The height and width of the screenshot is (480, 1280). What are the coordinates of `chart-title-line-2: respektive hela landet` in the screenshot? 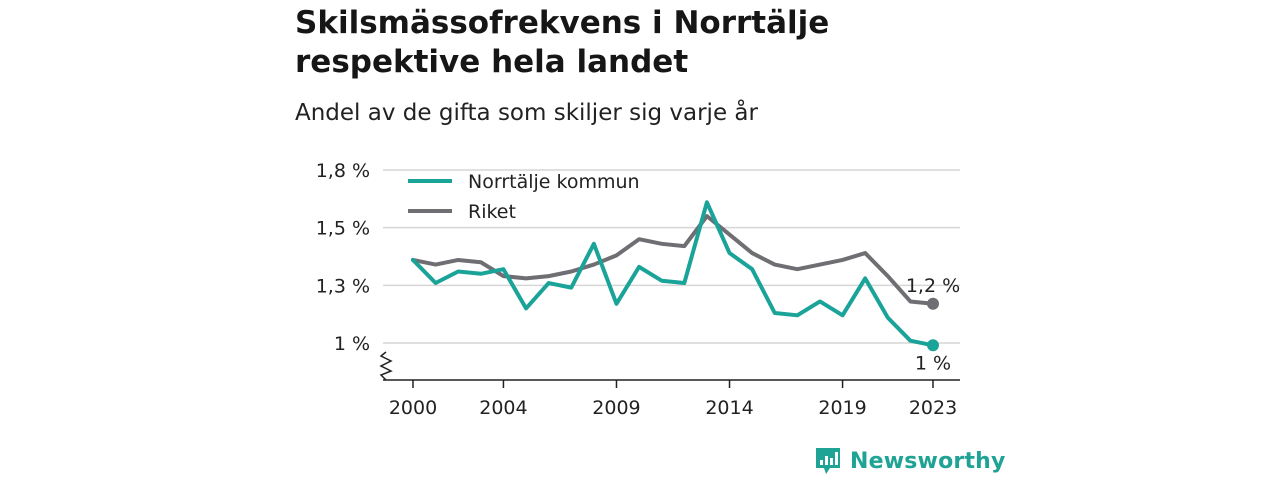 It's located at (492, 62).